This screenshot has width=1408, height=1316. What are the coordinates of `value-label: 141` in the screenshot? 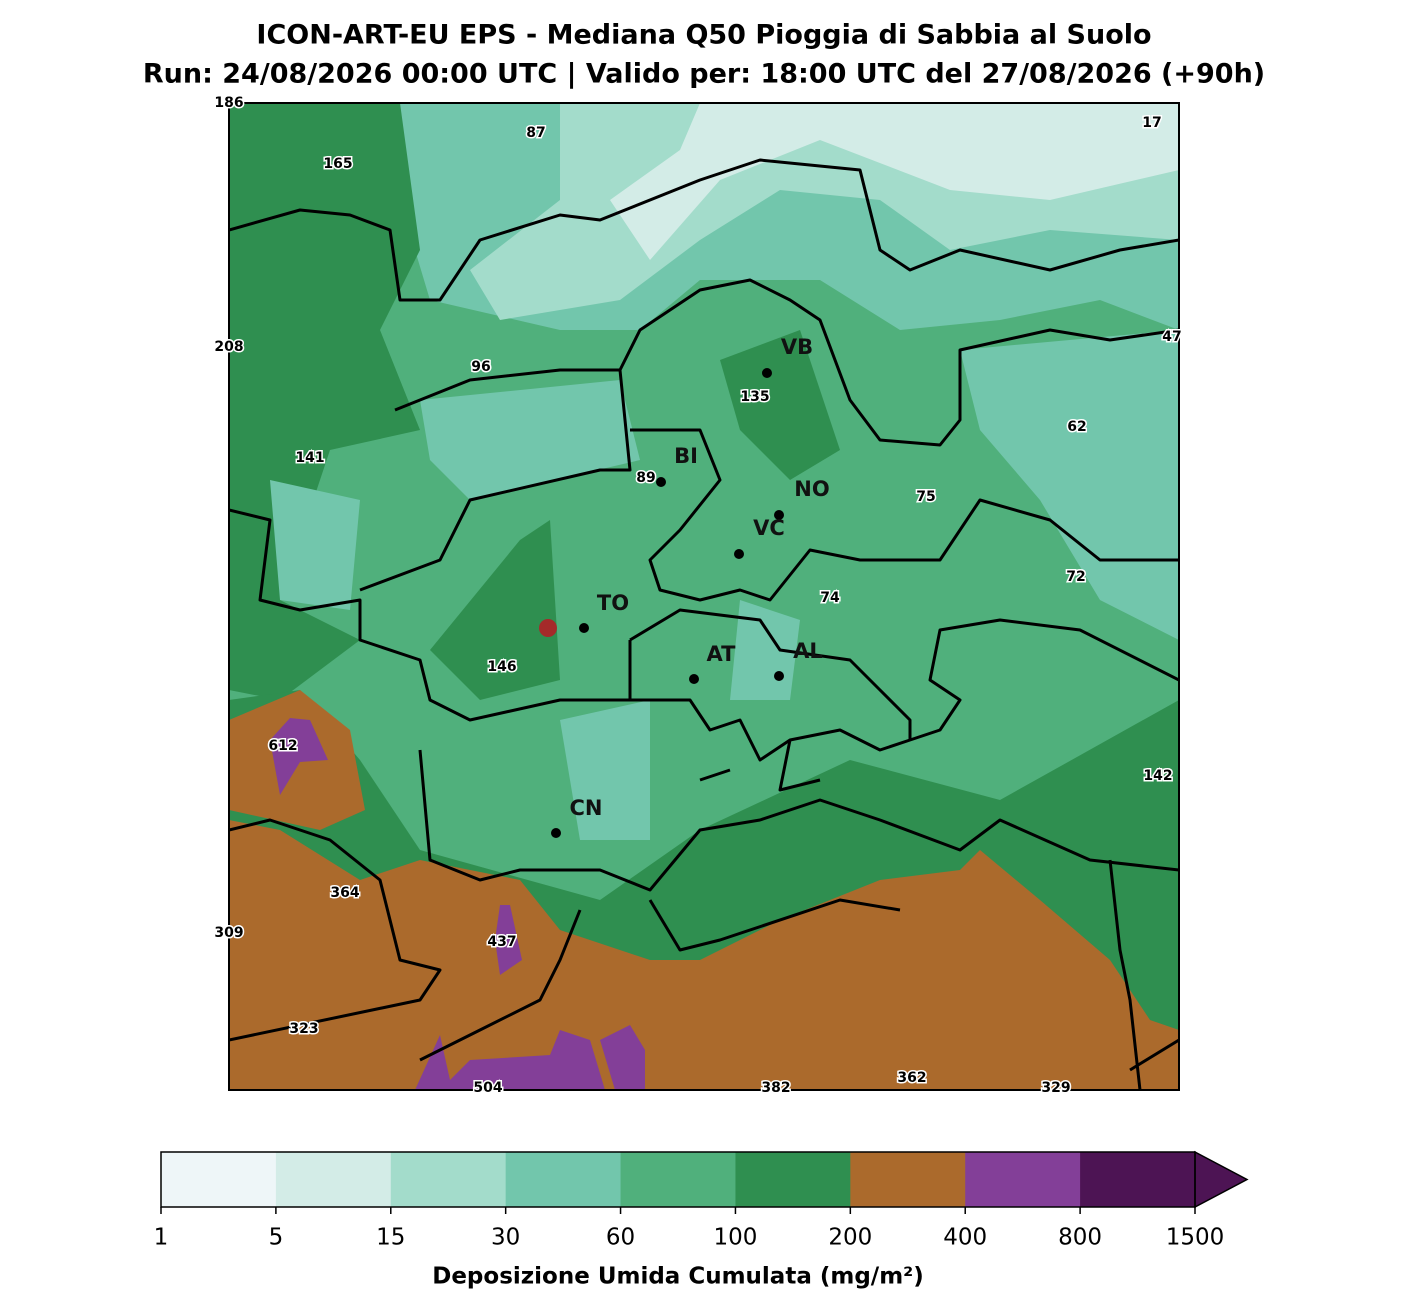 It's located at (309, 458).